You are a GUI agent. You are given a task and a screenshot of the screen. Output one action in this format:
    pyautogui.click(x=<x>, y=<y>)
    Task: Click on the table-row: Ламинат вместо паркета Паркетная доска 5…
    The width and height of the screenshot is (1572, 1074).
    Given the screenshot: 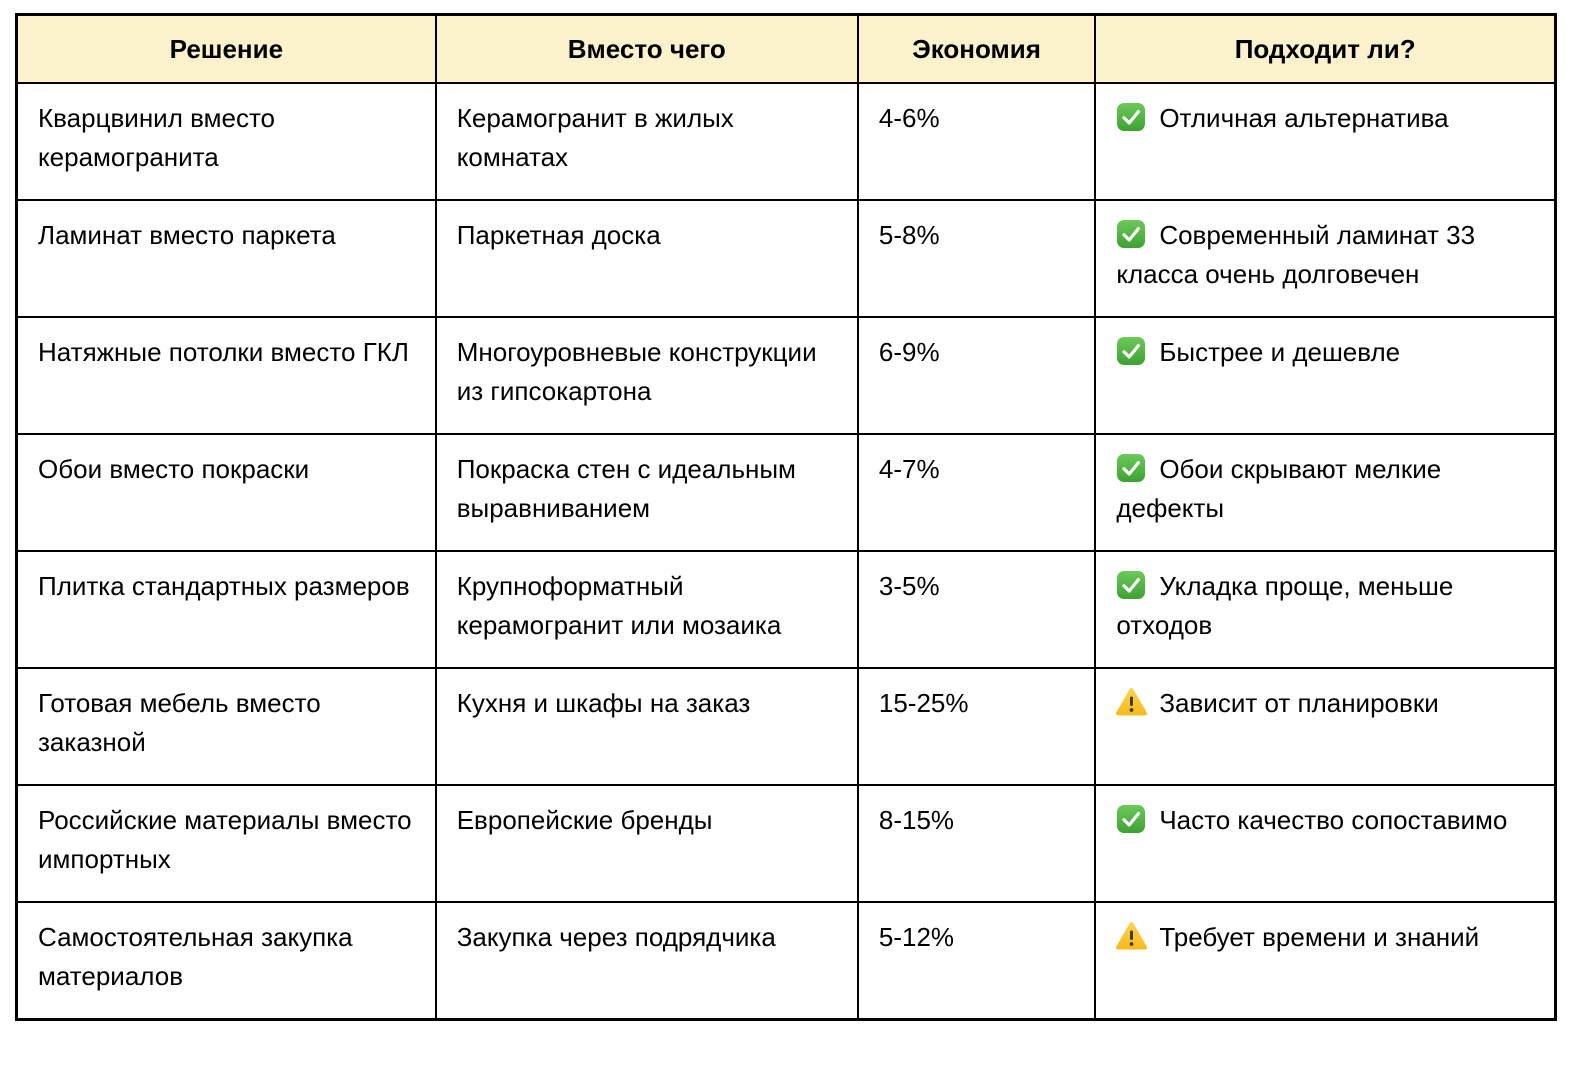 What is the action you would take?
    pyautogui.click(x=786, y=258)
    